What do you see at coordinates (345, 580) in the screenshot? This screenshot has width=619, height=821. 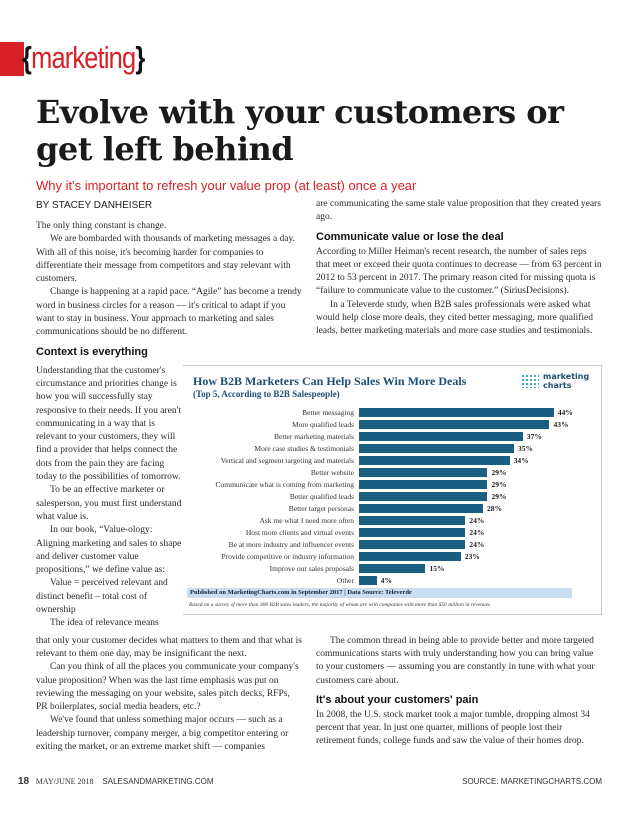 I see `bar-label: Other` at bounding box center [345, 580].